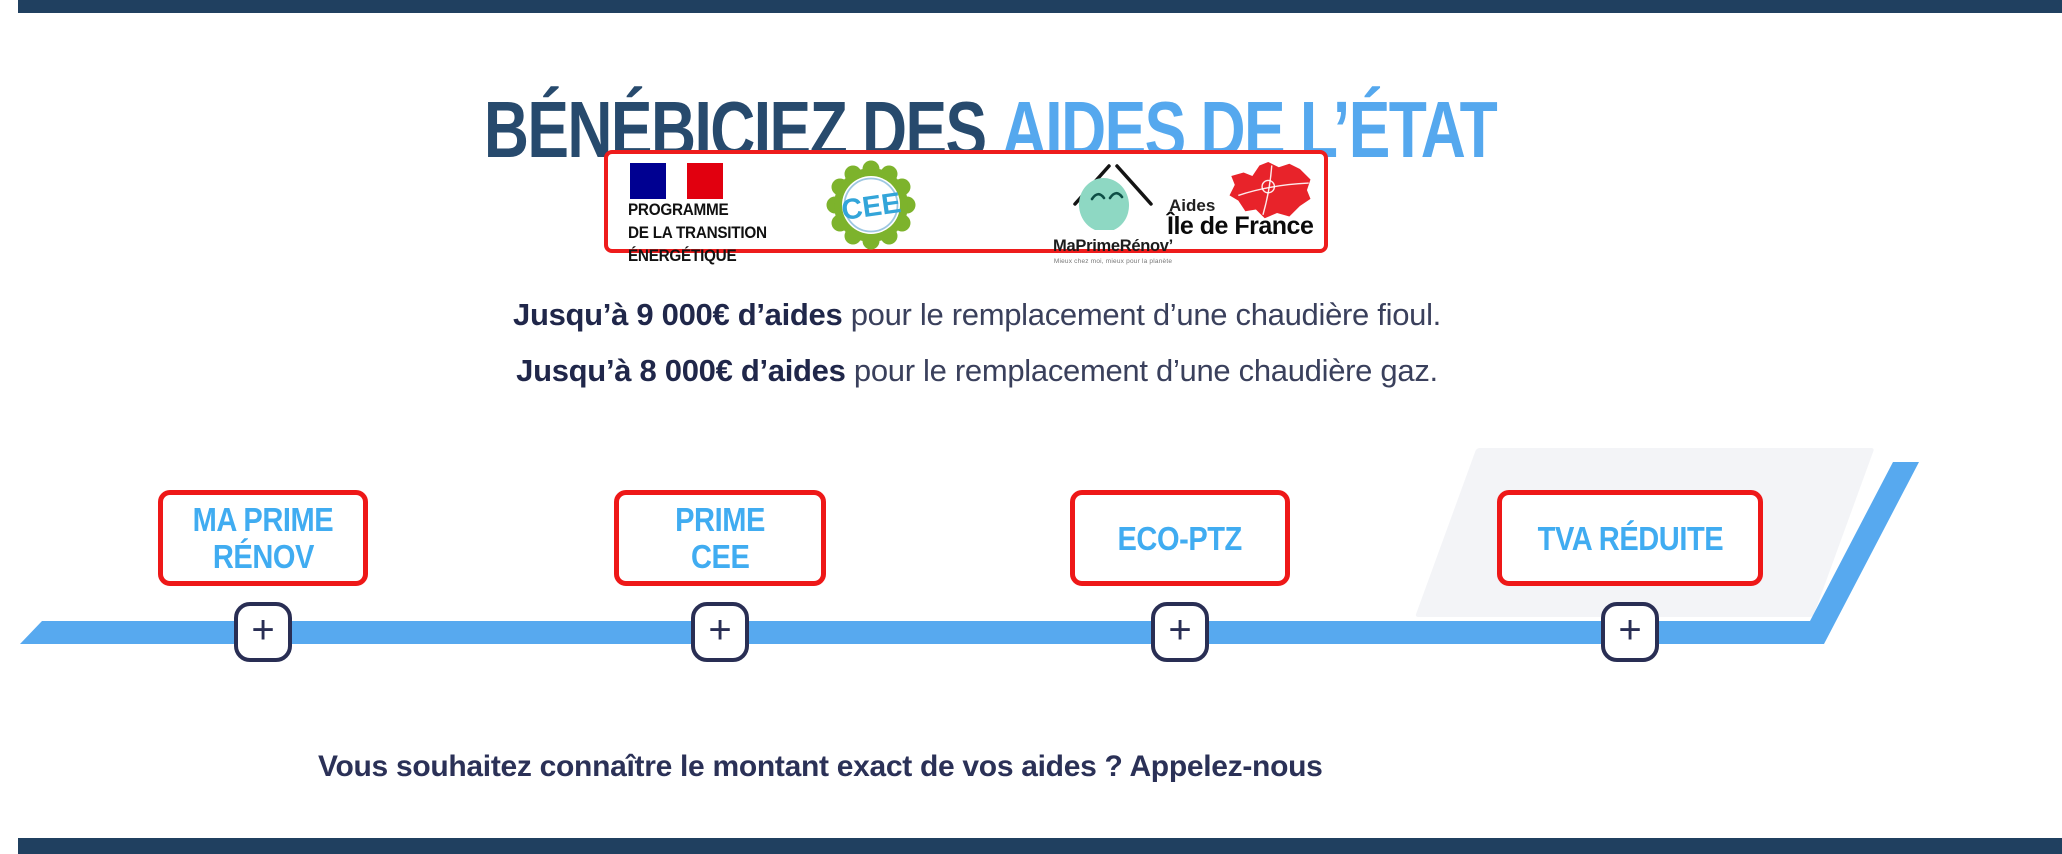 This screenshot has height=854, width=2062. Describe the element at coordinates (263, 556) in the screenshot. I see `aid-label: RÉNOV` at that location.